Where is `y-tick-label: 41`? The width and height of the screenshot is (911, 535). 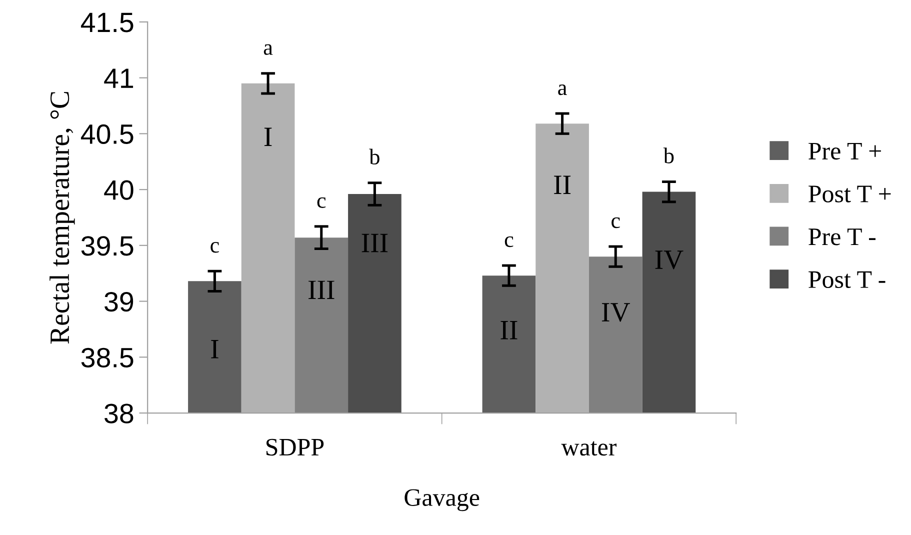
y-tick-label: 41 is located at coordinates (119, 78).